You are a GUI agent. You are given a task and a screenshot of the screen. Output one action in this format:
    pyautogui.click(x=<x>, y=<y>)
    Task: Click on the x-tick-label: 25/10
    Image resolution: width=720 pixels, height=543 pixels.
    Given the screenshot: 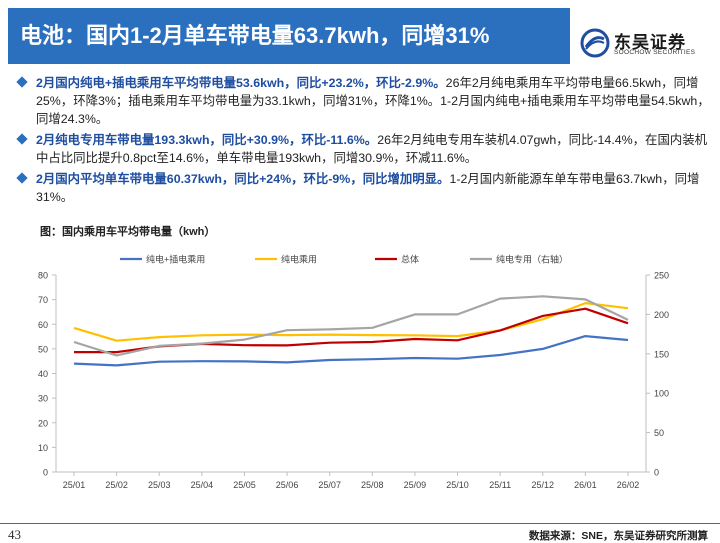 What is the action you would take?
    pyautogui.click(x=457, y=485)
    